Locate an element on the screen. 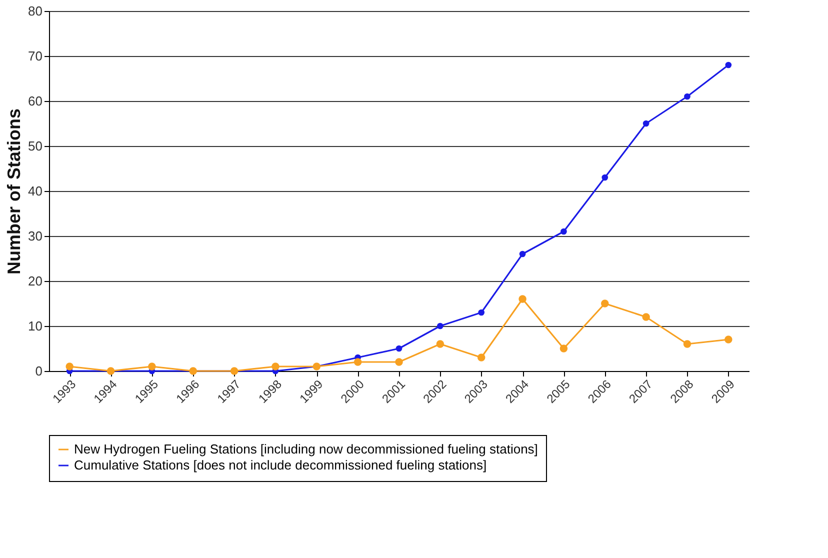  legend-label: New Hydrogen Fueling Stations [including now decommissioned fueling stations] is located at coordinates (306, 449).